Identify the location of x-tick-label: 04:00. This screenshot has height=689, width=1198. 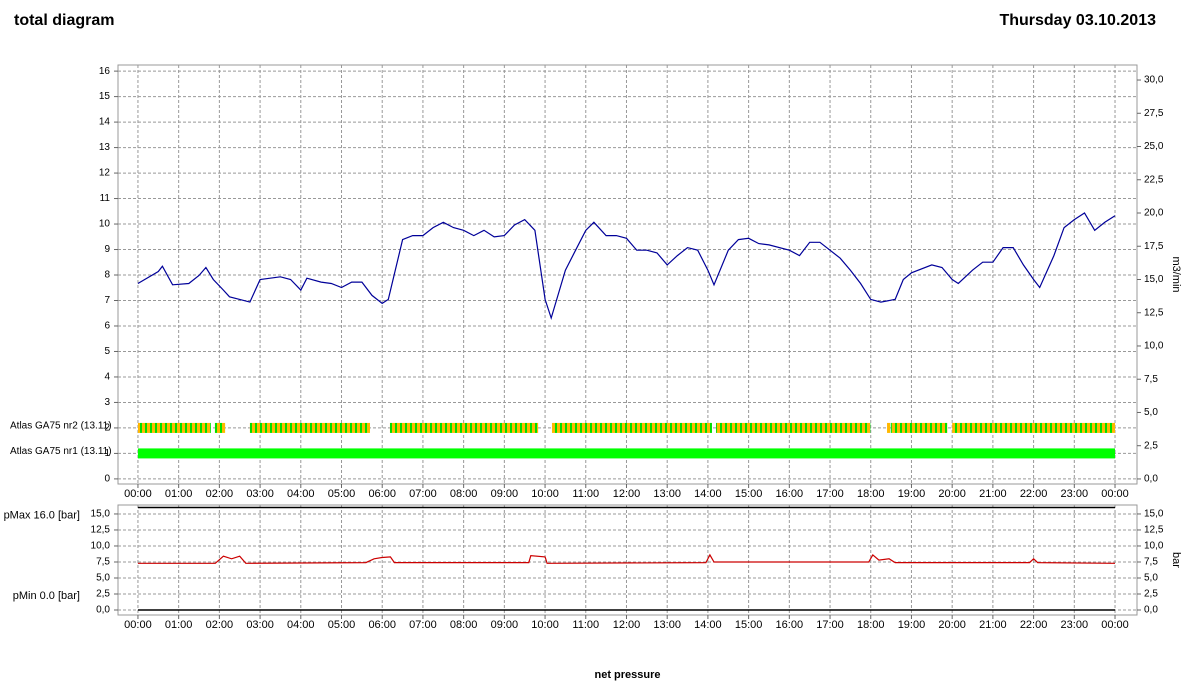
(301, 494).